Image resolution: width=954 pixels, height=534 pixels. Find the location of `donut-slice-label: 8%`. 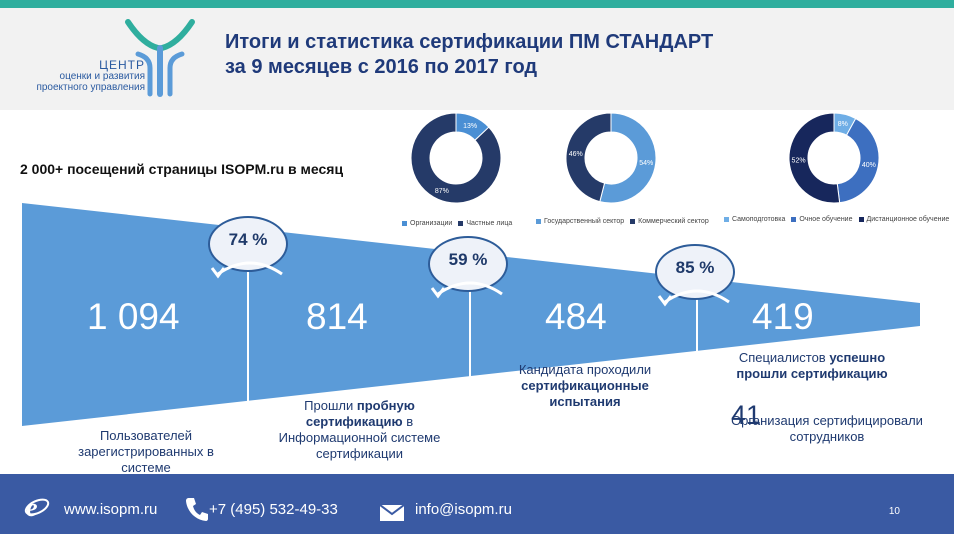

donut-slice-label: 8% is located at coordinates (843, 124).